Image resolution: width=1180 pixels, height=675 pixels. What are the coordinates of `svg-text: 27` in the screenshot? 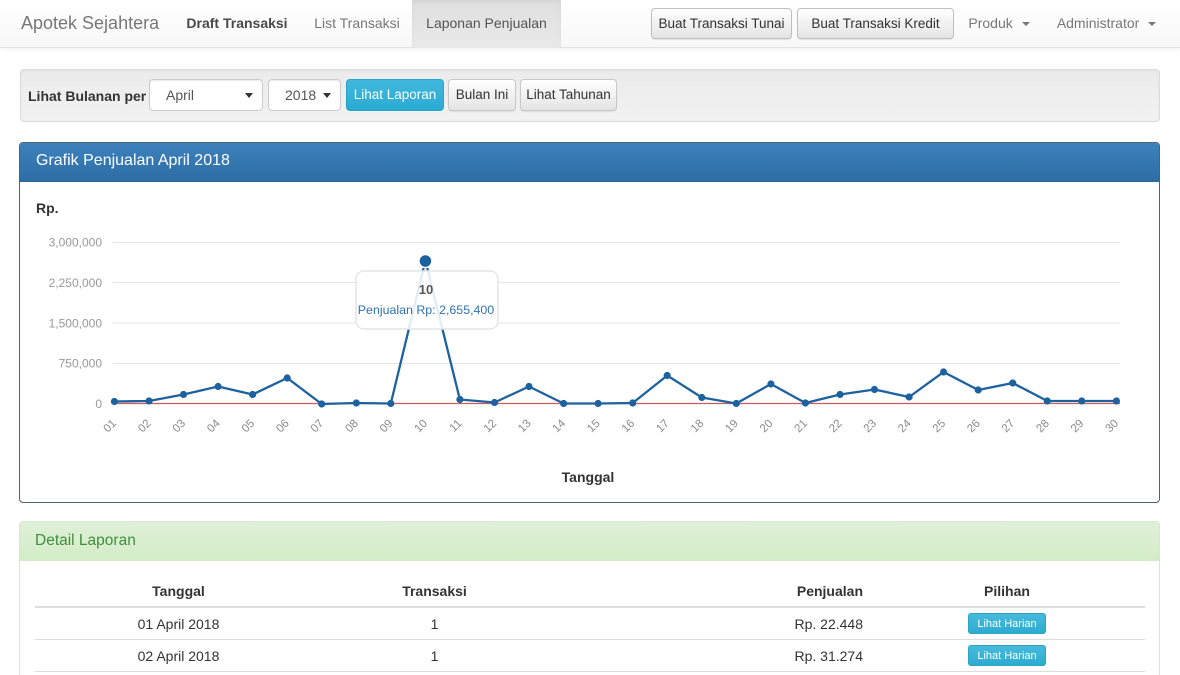 It's located at (1009, 427).